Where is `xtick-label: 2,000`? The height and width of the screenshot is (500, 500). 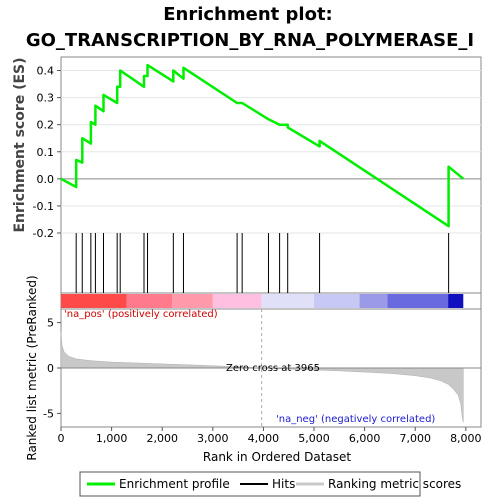
xtick-label: 2,000 is located at coordinates (162, 438).